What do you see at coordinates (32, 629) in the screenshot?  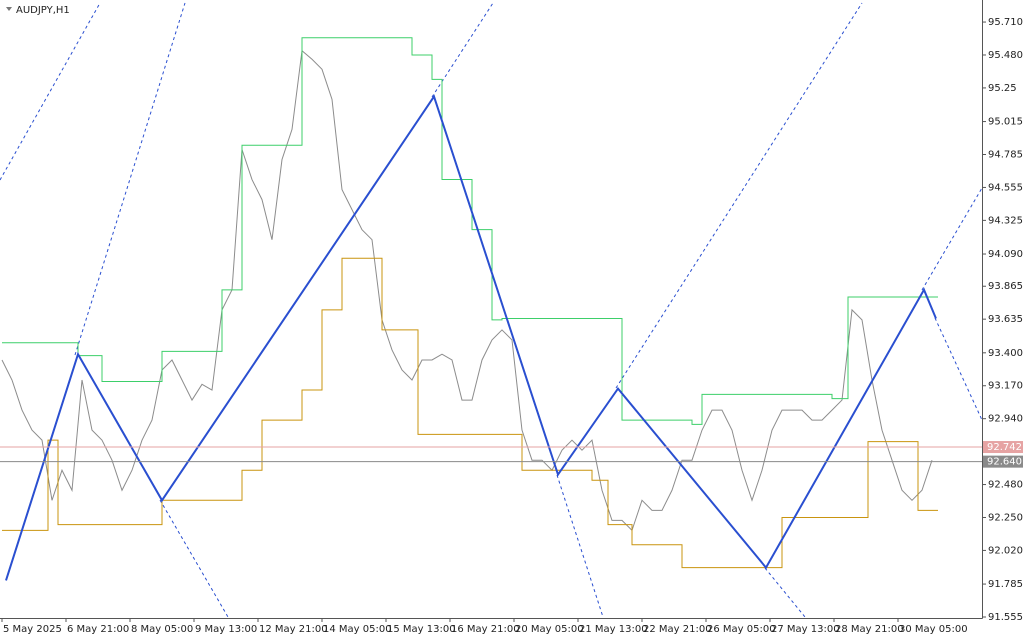 I see `x-tick-label: 5 May 2025` at bounding box center [32, 629].